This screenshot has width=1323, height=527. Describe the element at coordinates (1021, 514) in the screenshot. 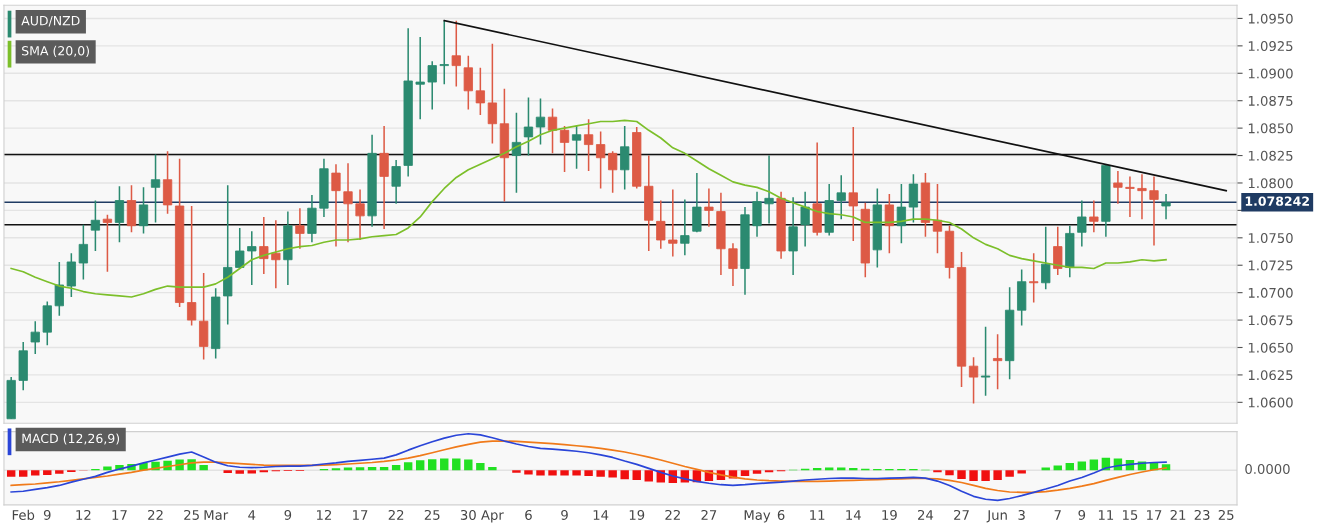

I see `x-tick-label: 3` at that location.